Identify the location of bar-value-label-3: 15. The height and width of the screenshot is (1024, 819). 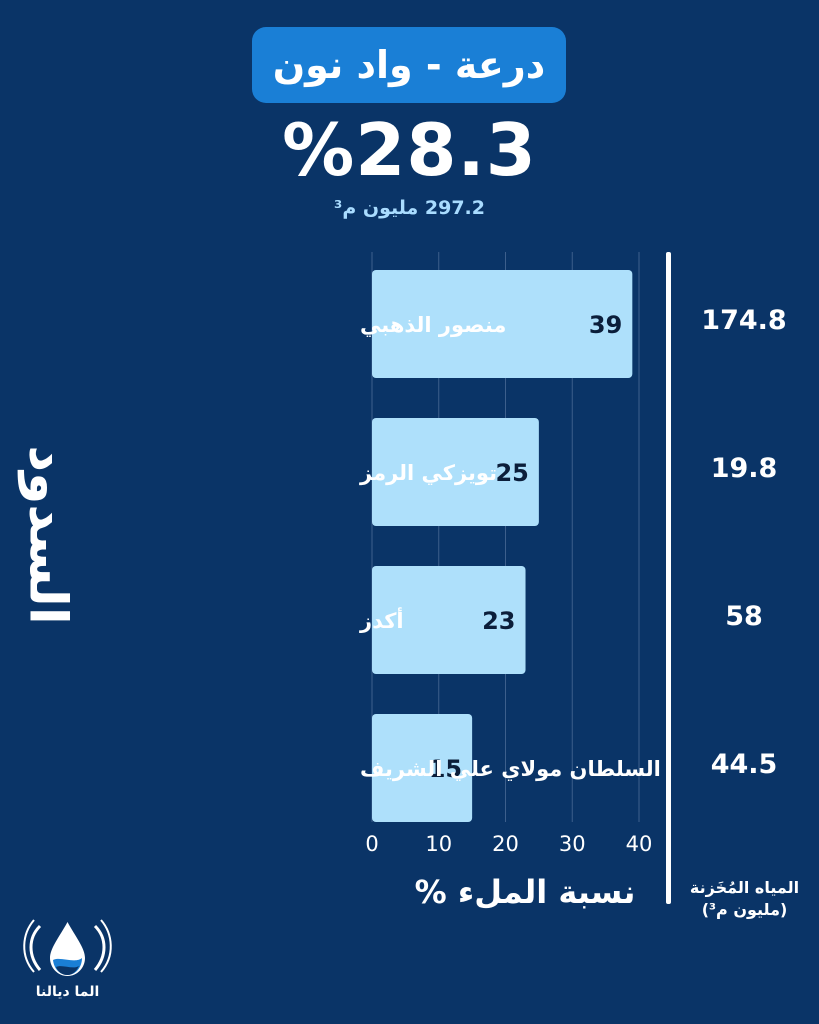
(445, 769).